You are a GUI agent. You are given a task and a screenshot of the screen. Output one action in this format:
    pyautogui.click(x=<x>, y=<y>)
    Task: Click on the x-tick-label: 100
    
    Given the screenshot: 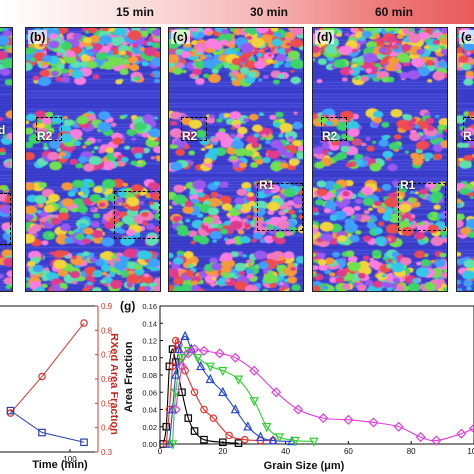 What is the action you would take?
    pyautogui.click(x=70, y=459)
    